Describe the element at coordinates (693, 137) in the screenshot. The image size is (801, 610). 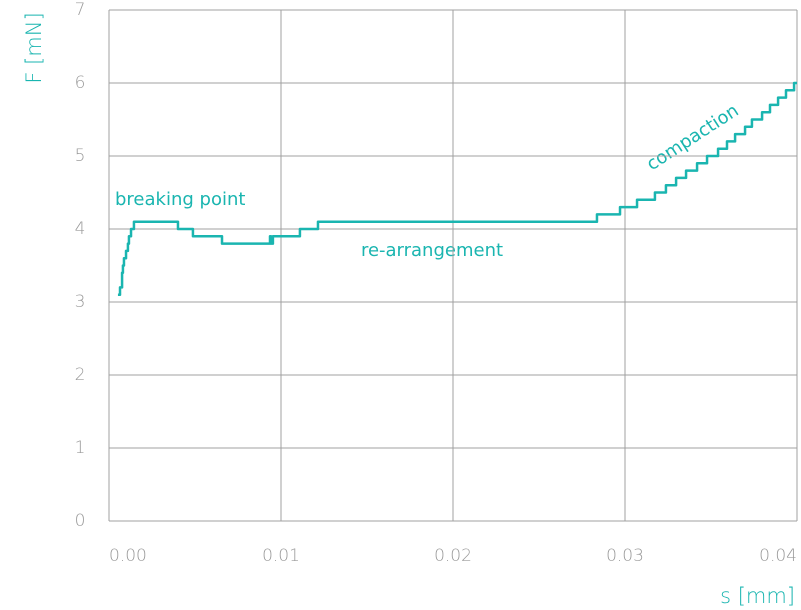
I see `annotation: compaction` at that location.